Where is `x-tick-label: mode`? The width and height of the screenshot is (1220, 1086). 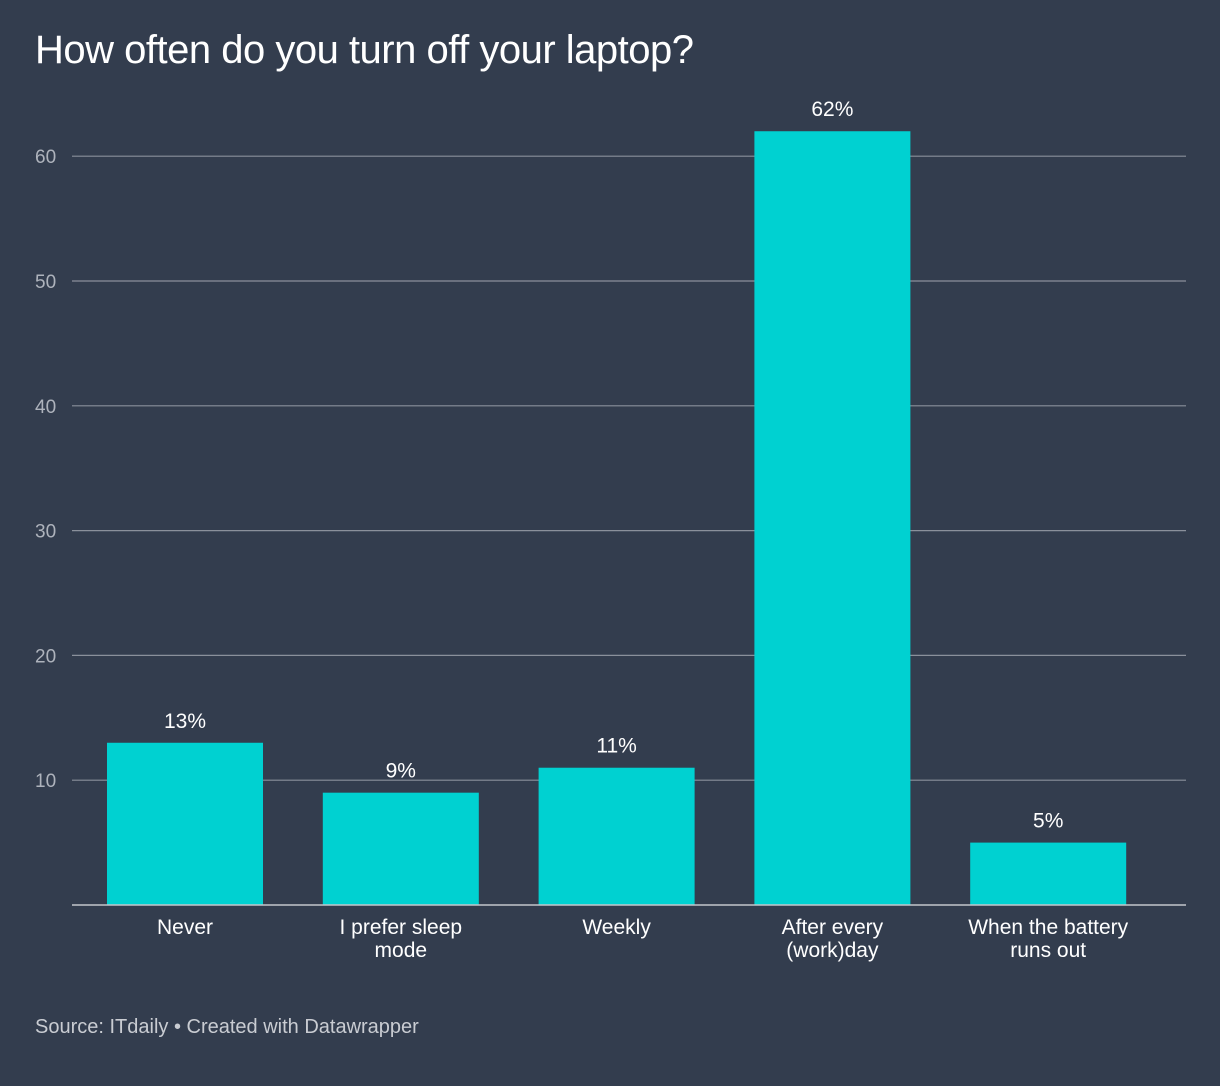
x-tick-label: mode is located at coordinates (401, 950).